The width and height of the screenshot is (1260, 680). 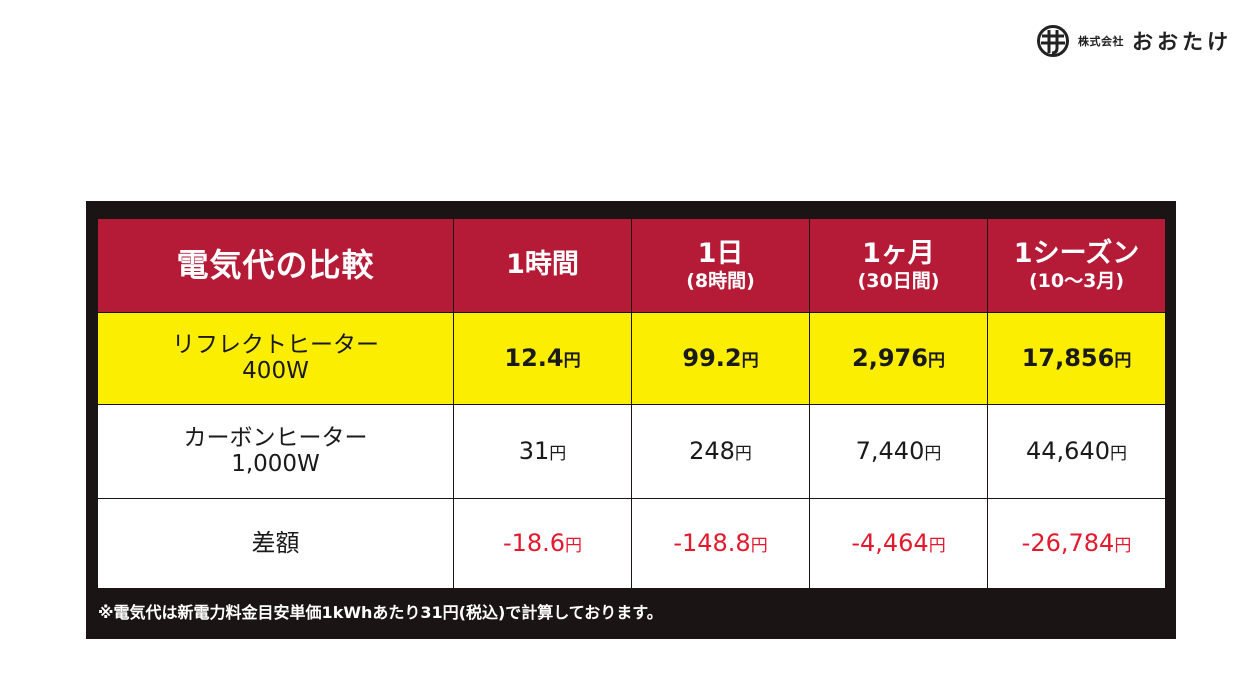 I want to click on company-logo: 株式会社 おおたけ, so click(x=1134, y=41).